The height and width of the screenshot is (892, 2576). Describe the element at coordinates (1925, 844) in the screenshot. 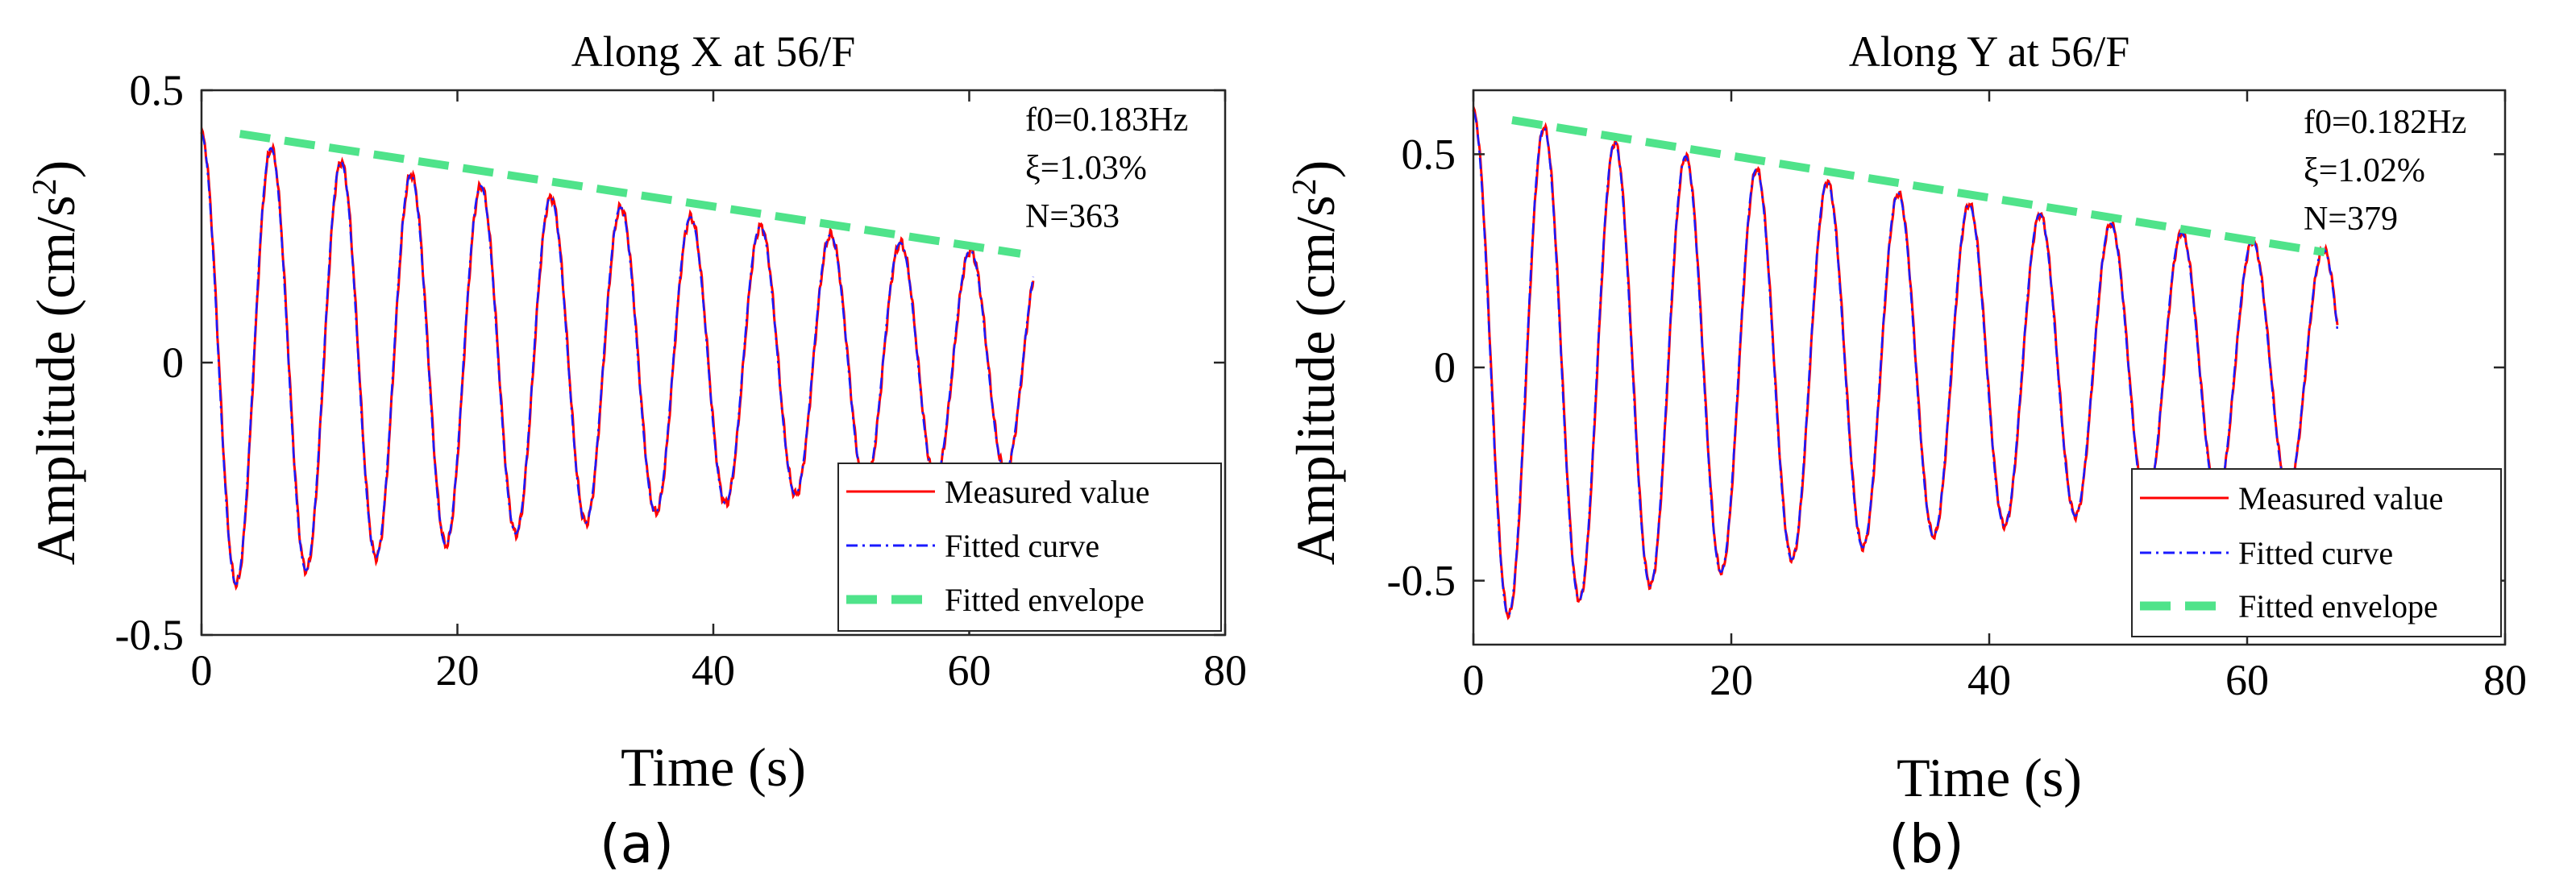

I see `panel-label: (b)` at that location.